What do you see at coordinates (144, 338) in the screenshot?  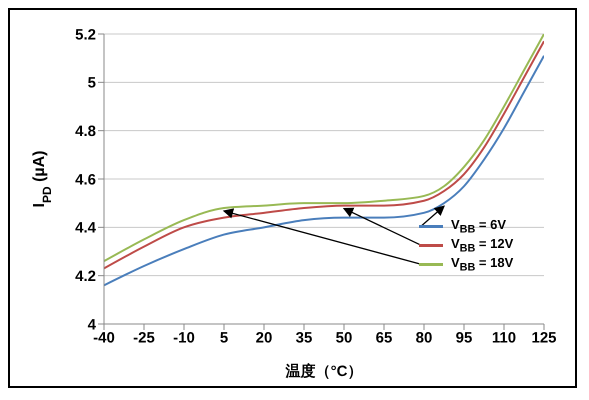 I see `x-tick-label: -25` at bounding box center [144, 338].